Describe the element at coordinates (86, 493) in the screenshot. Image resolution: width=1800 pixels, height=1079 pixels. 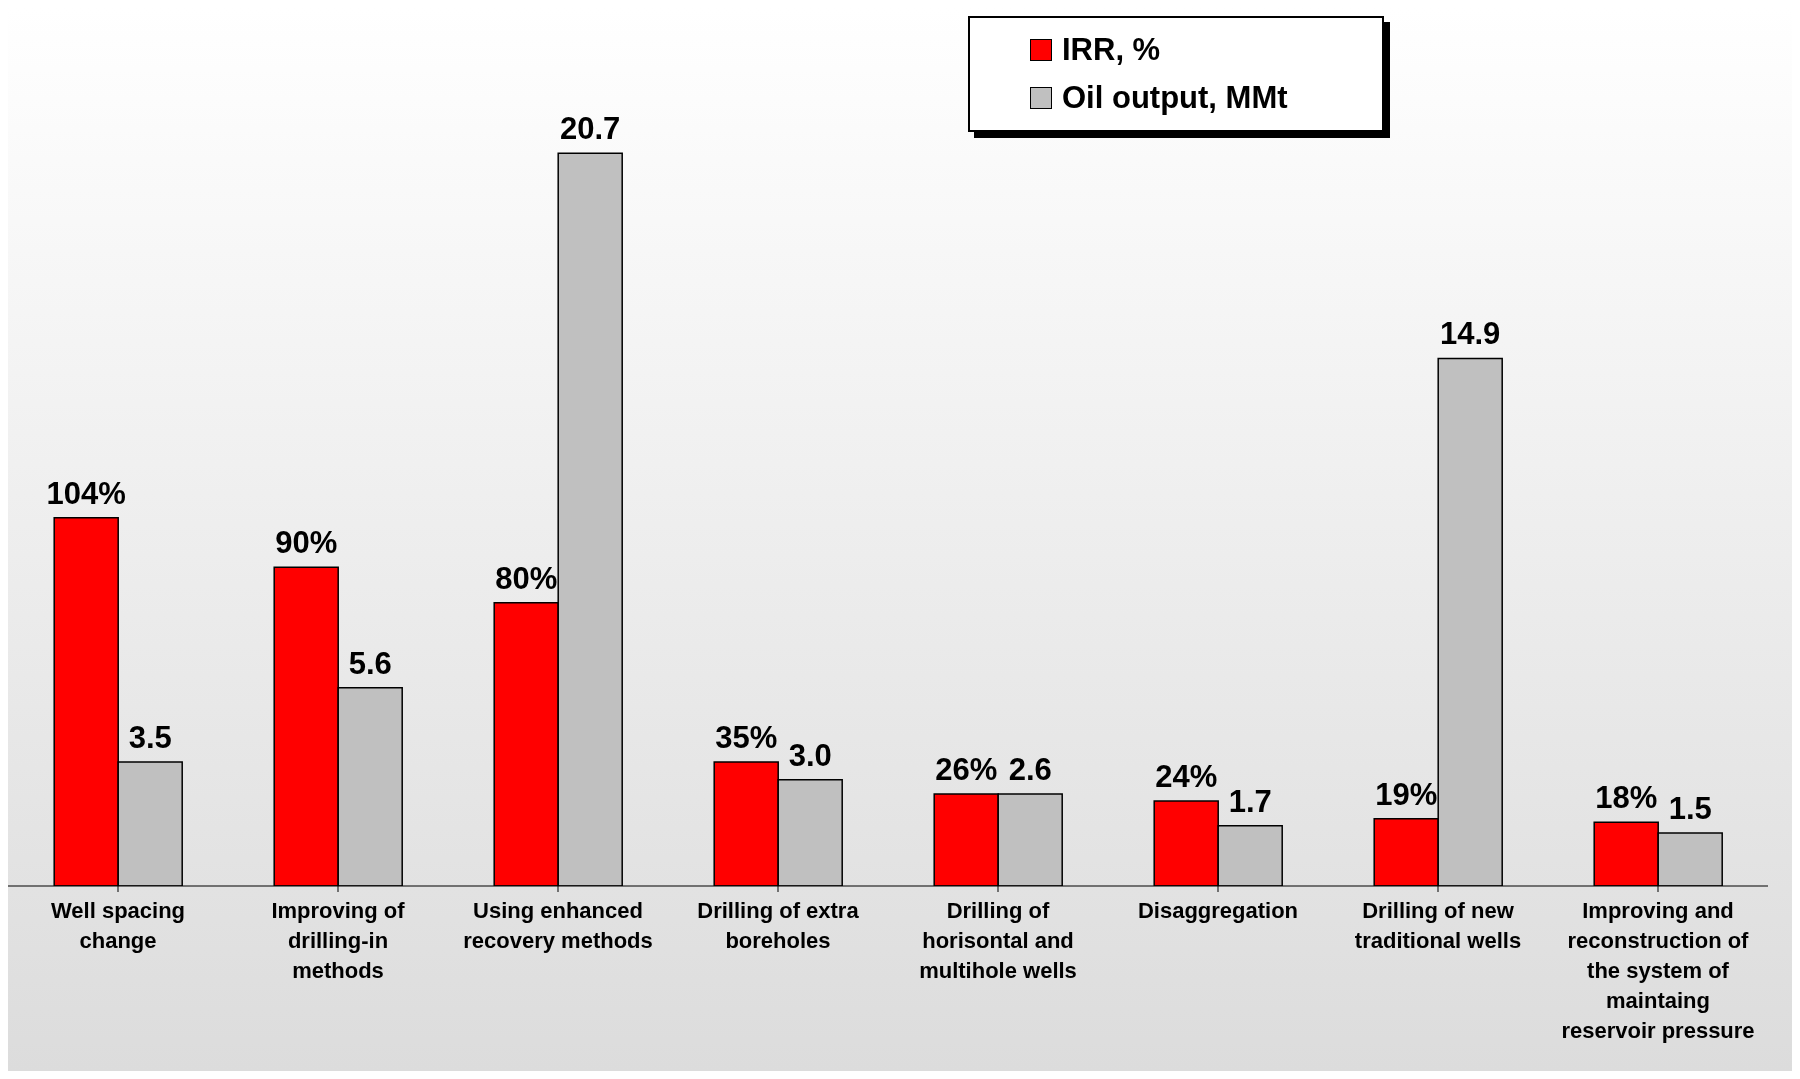
I see `data-label: 104%` at that location.